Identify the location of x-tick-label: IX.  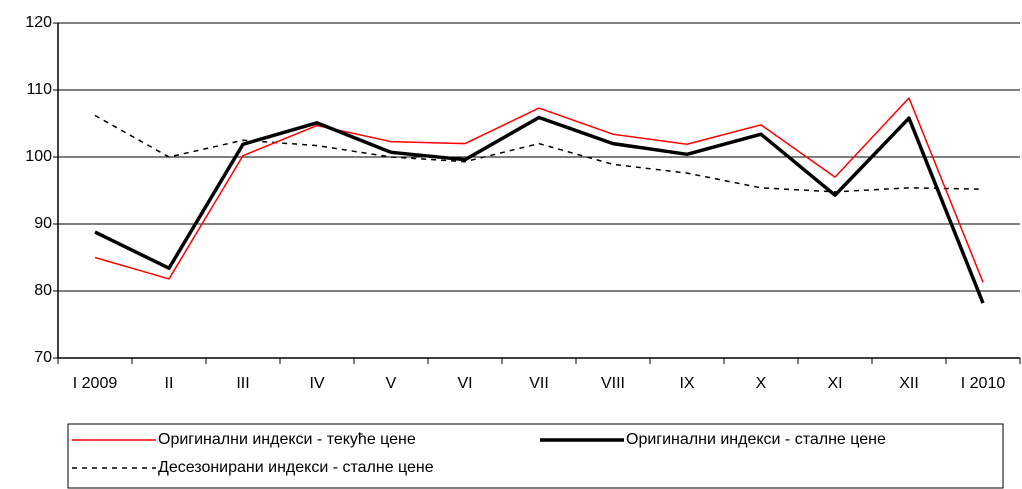
(686, 383).